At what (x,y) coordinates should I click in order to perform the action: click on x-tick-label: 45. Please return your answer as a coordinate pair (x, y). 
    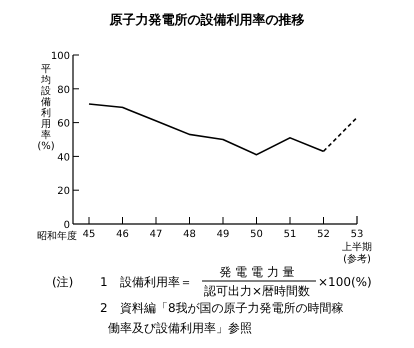
    Looking at the image, I should click on (89, 234).